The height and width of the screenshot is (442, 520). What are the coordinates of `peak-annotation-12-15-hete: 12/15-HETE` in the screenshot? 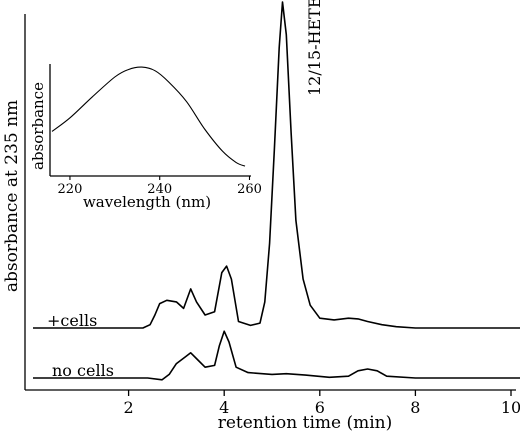 It's located at (314, 48).